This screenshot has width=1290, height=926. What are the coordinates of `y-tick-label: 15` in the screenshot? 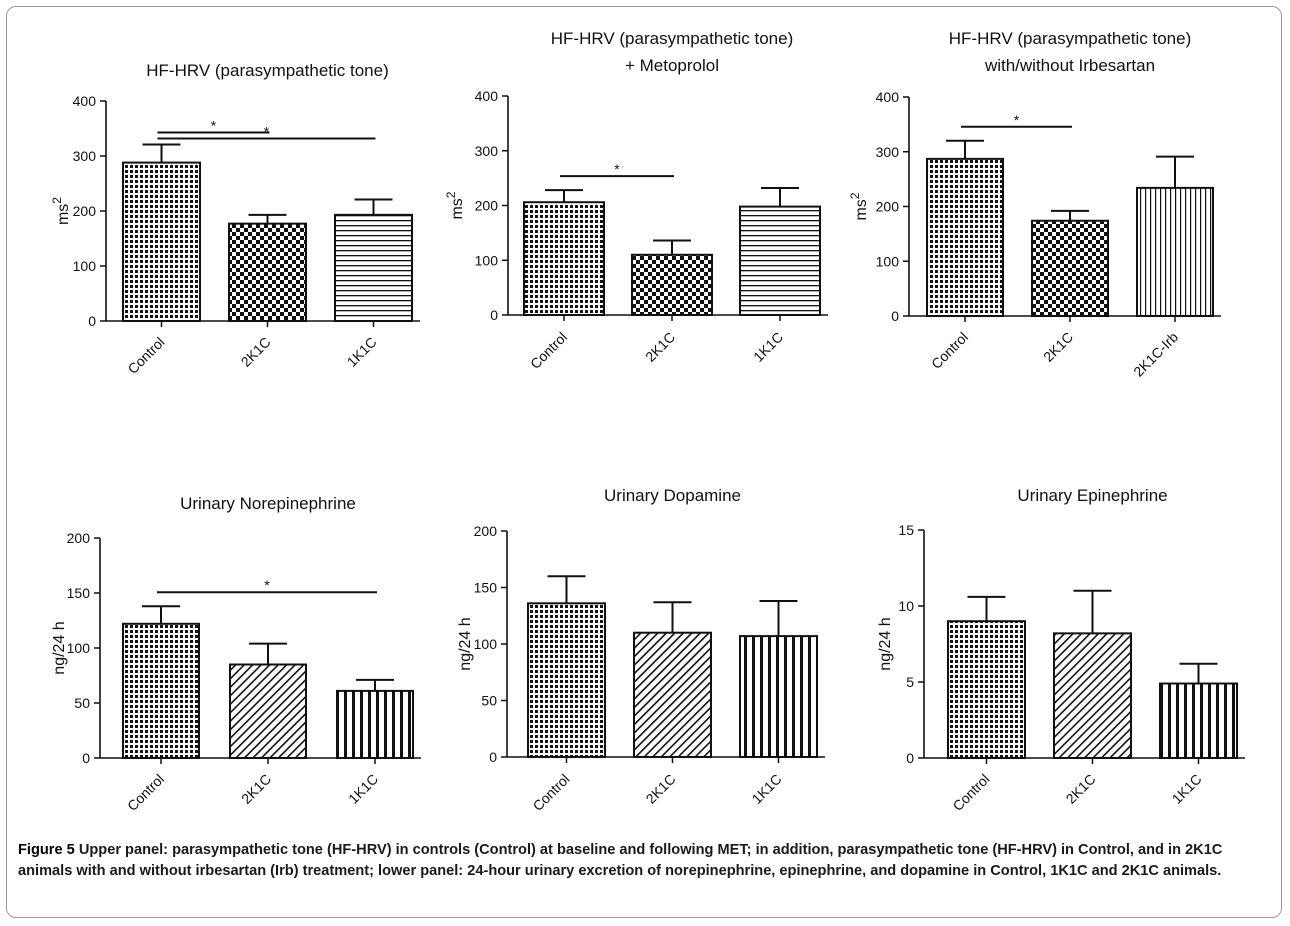 It's located at (906, 530).